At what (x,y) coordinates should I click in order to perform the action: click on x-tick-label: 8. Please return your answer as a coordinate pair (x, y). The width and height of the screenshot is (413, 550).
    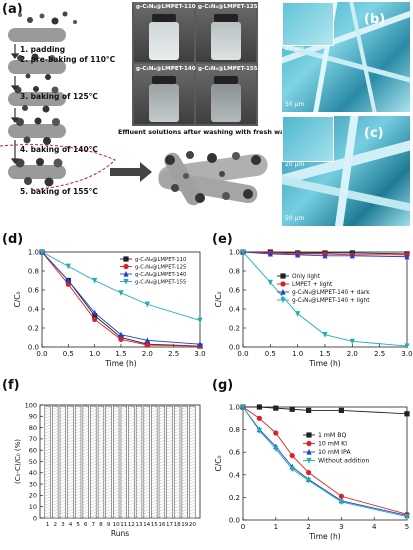
    Looking at the image, I should click on (101, 525).